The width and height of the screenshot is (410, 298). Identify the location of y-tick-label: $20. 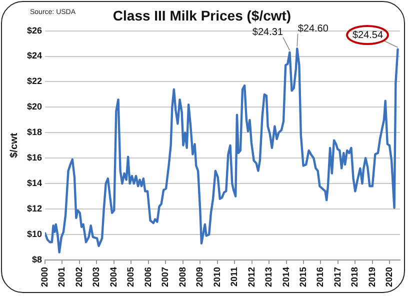
(34, 107).